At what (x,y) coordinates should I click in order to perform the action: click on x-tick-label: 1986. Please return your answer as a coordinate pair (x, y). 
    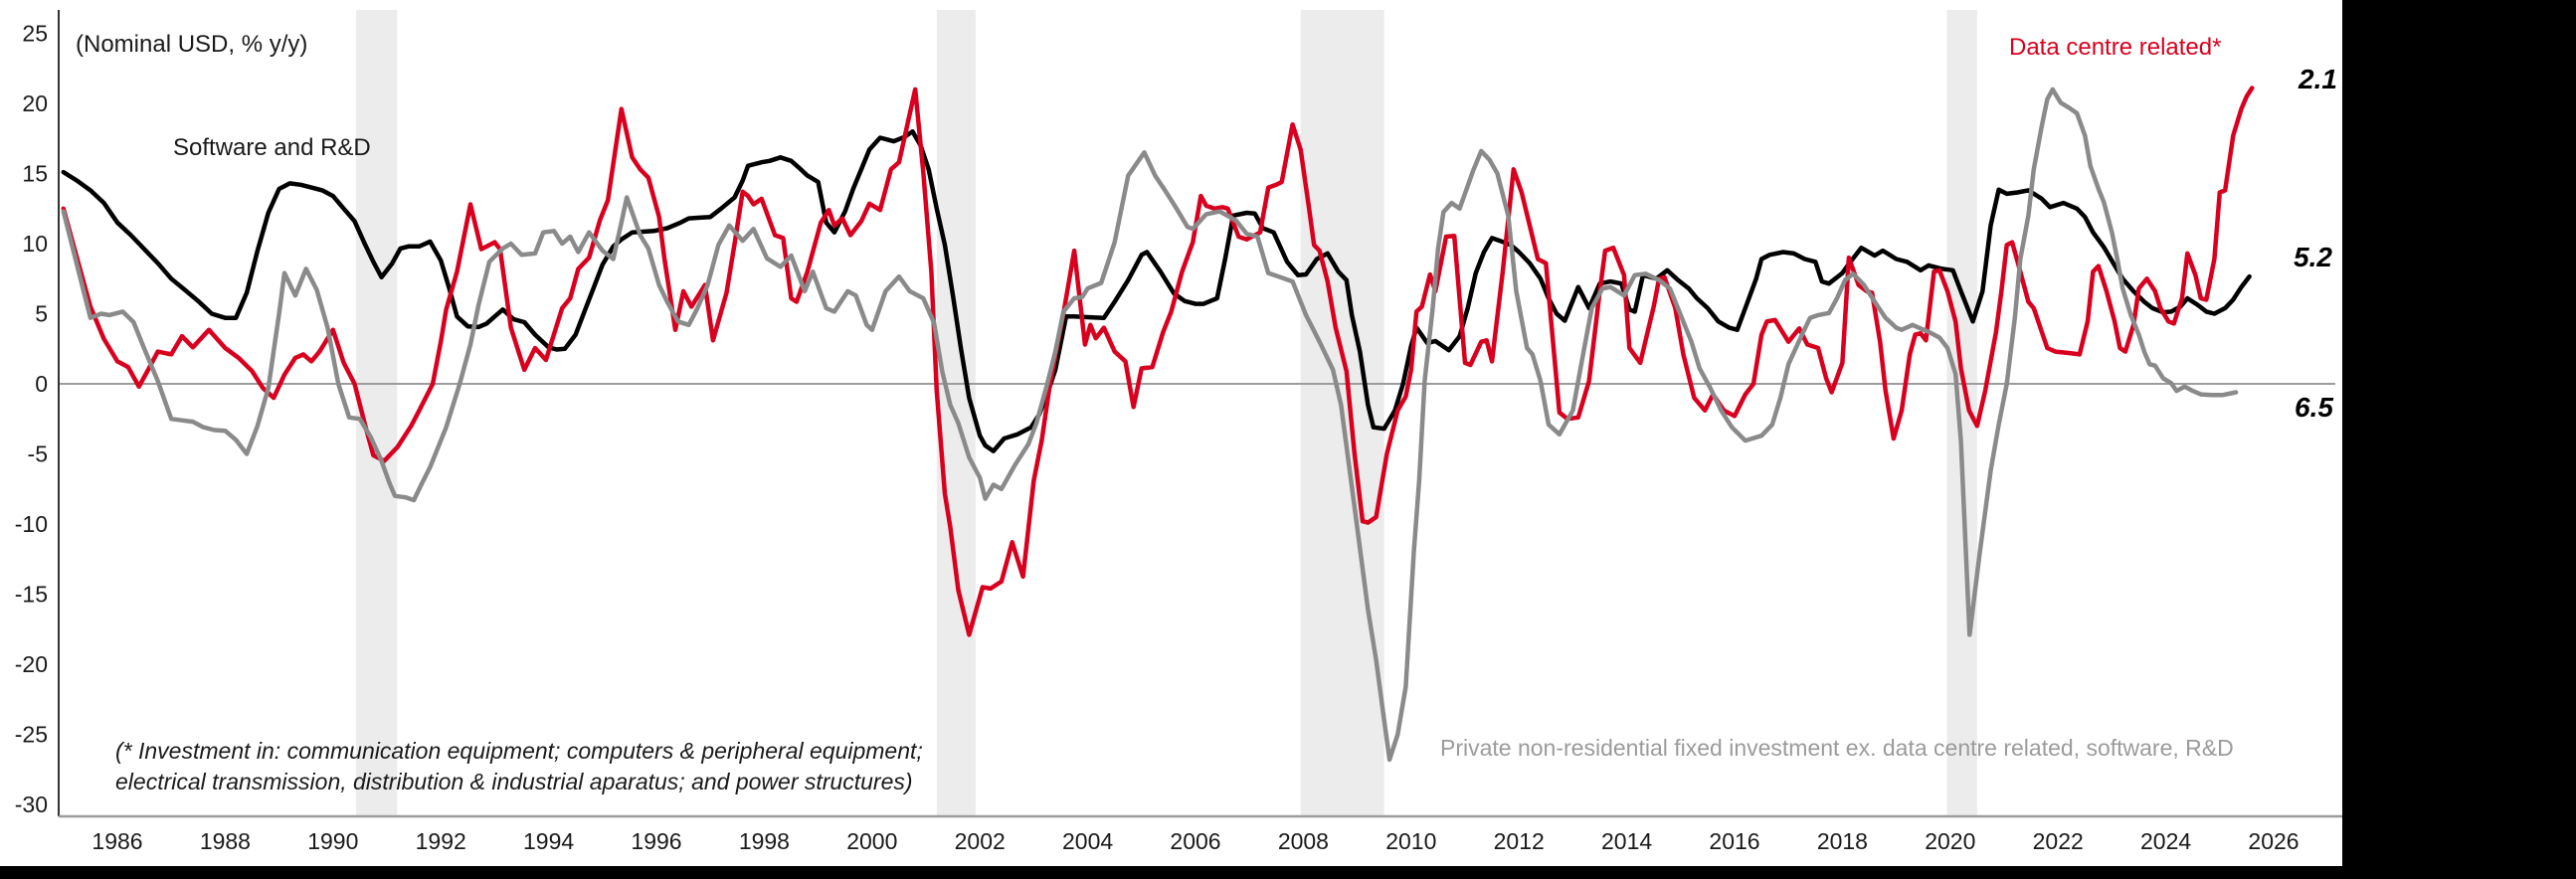
    Looking at the image, I should click on (117, 841).